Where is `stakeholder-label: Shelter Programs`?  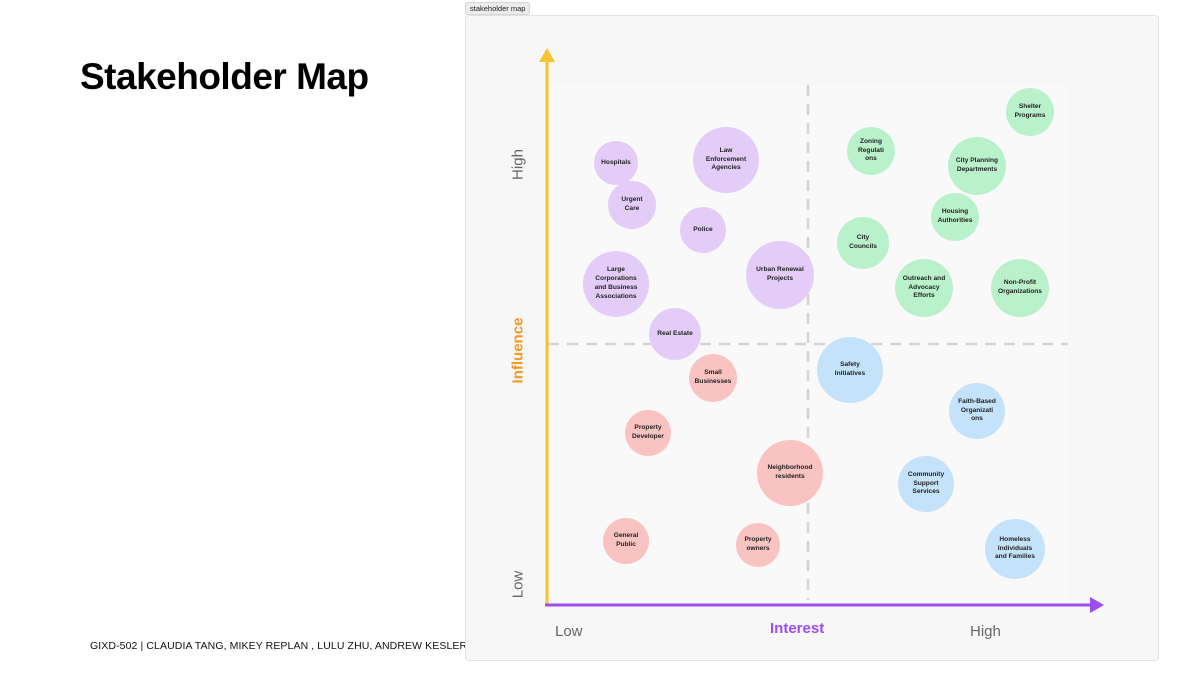
stakeholder-label: Shelter Programs is located at coordinates (1030, 111).